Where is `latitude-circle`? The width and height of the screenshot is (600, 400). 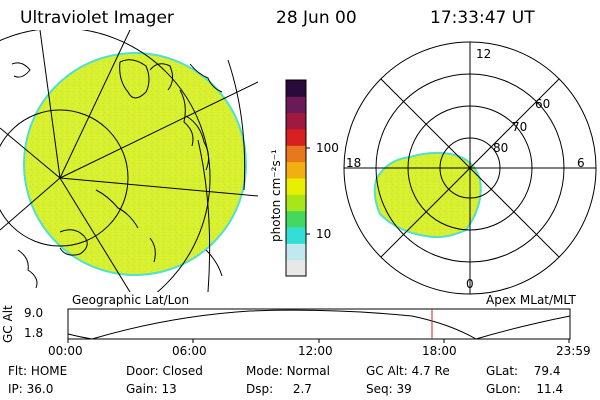
latitude-circle is located at coordinates (64, 178).